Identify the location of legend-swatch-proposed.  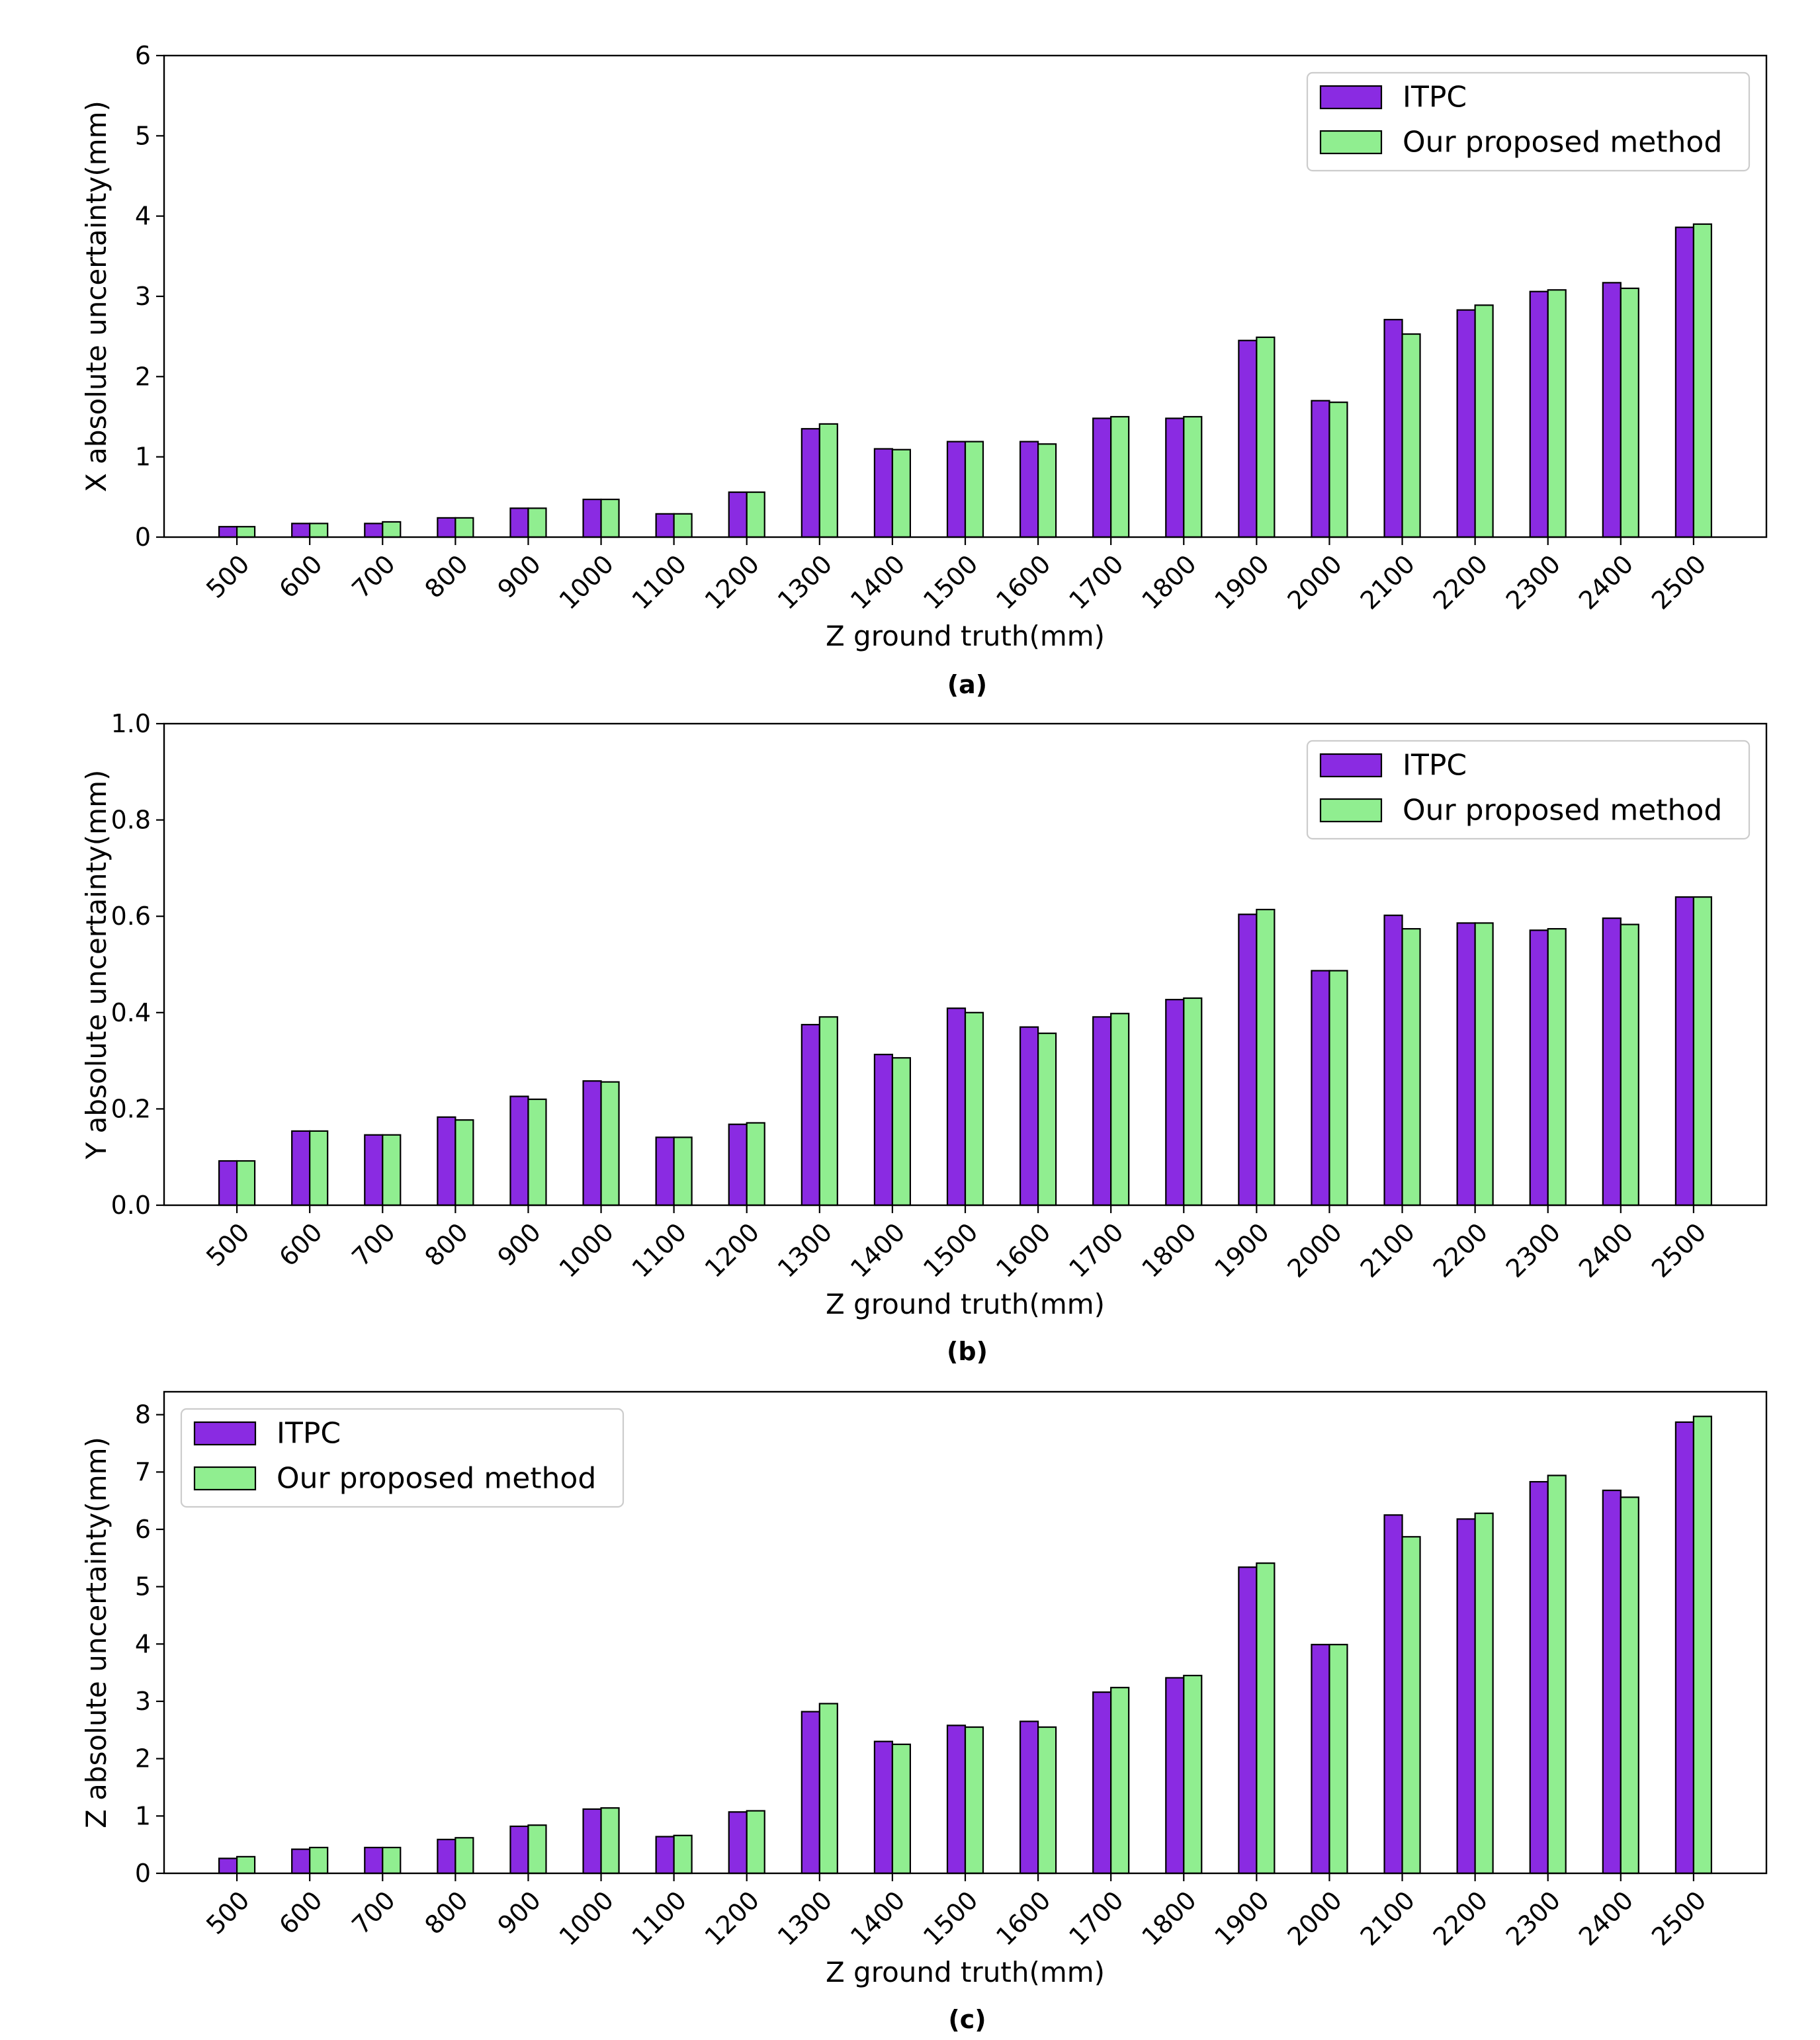
(1351, 810).